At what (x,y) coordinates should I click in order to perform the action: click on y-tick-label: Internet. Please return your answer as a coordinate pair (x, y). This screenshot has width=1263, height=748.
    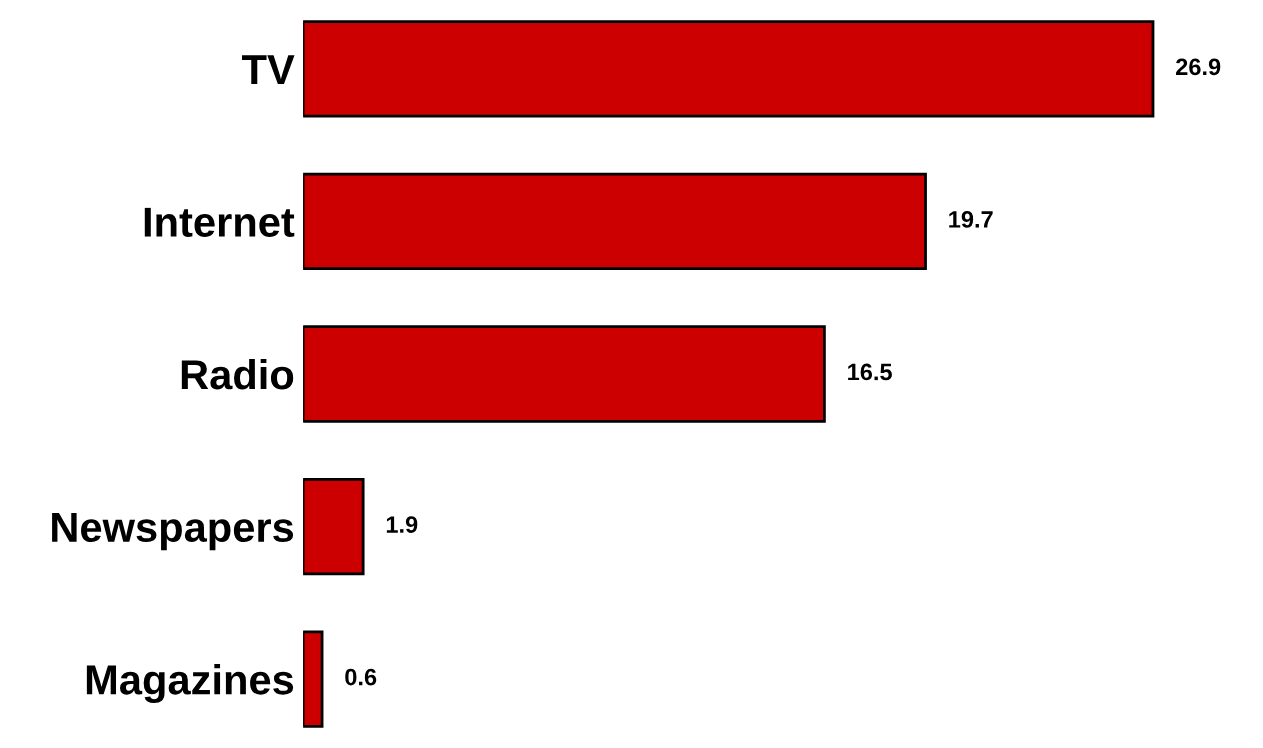
    Looking at the image, I should click on (219, 222).